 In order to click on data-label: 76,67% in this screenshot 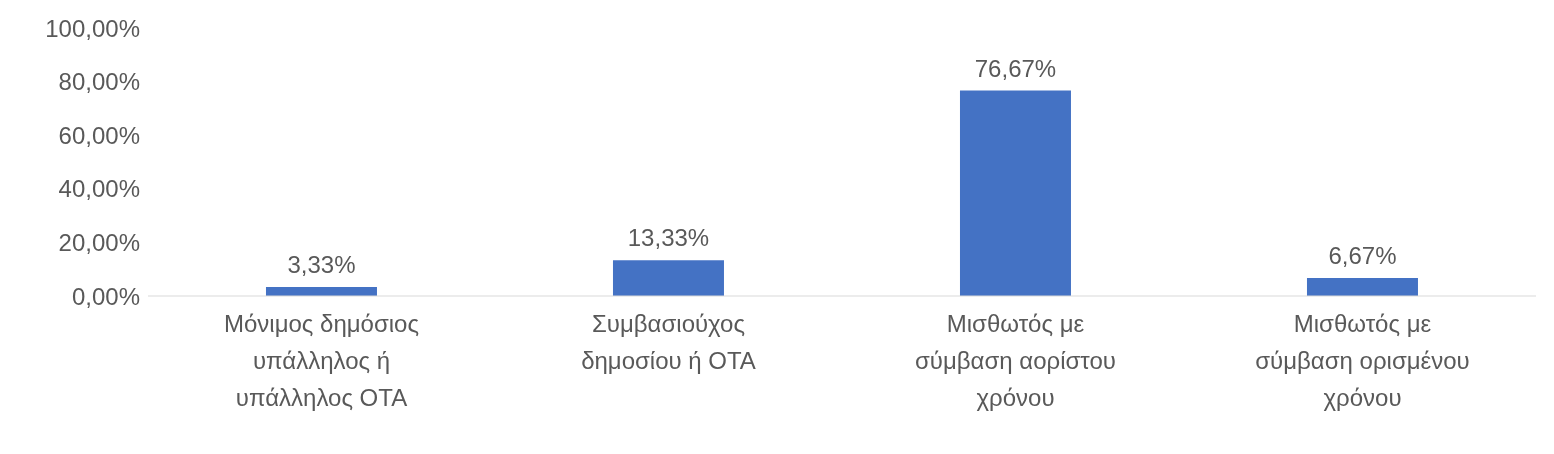, I will do `click(1015, 68)`.